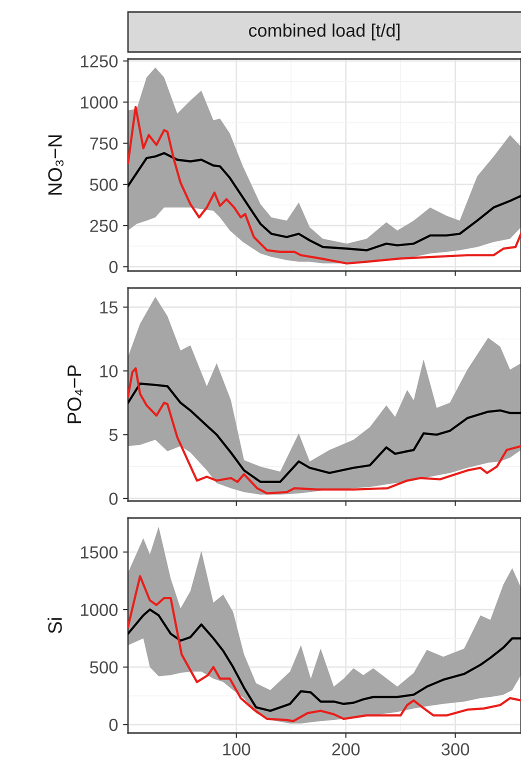 This screenshot has height=771, width=521. What do you see at coordinates (109, 307) in the screenshot?
I see `y-tick-label: 15` at bounding box center [109, 307].